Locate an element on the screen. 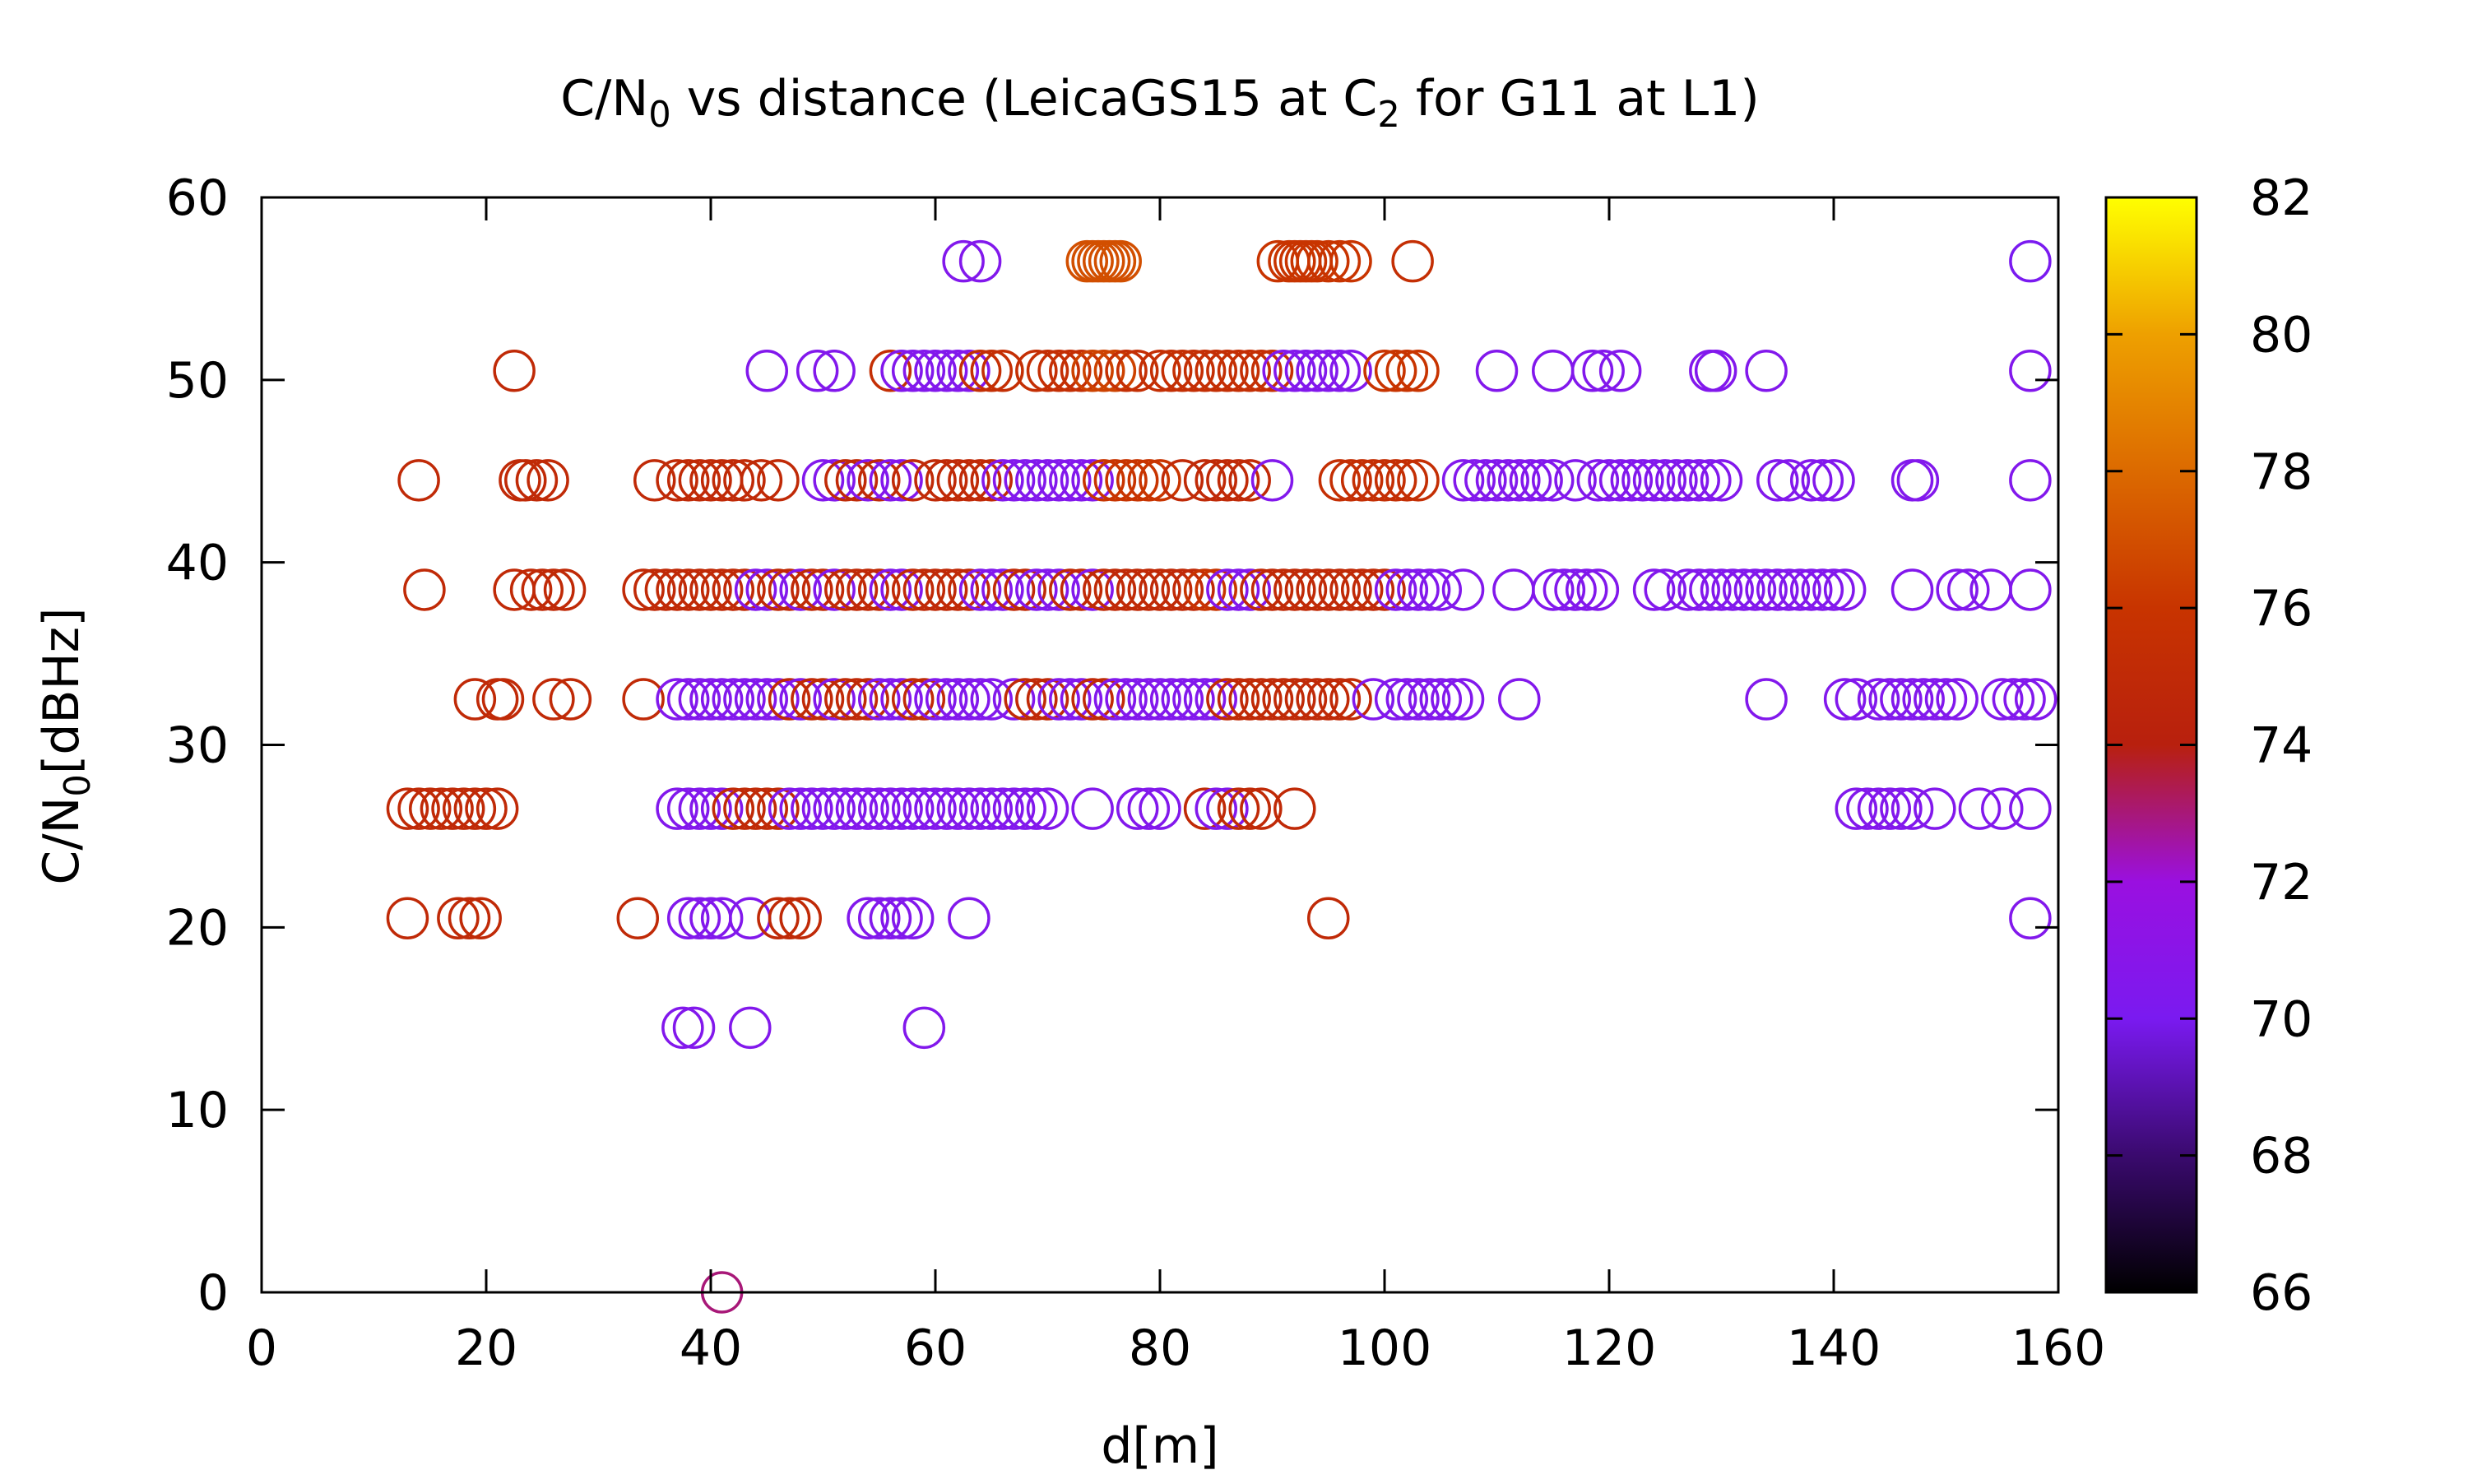 This screenshot has width=2468, height=1484. x-tick-label: 40 is located at coordinates (711, 1348).